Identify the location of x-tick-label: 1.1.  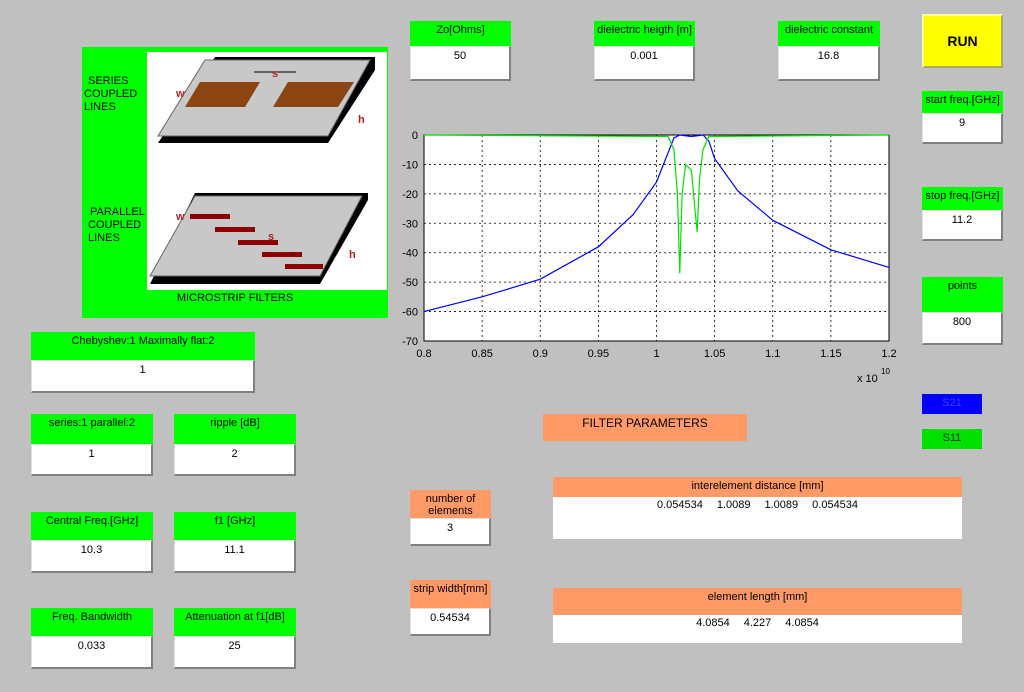
(772, 354).